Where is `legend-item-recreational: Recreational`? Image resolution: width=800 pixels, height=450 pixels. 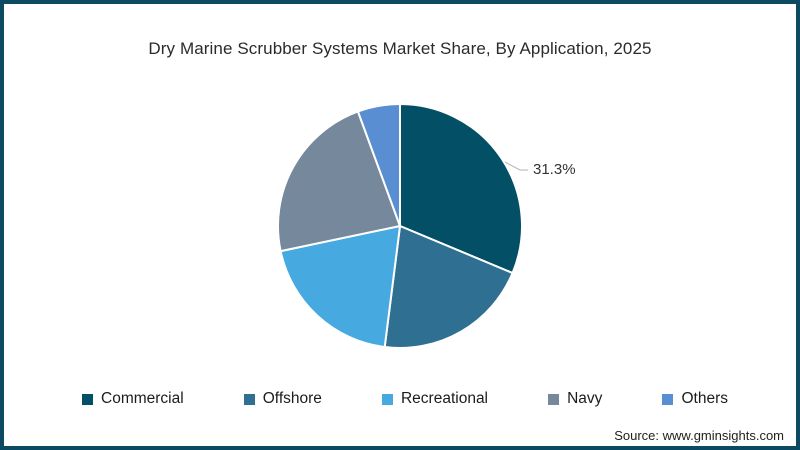
legend-item-recreational: Recreational is located at coordinates (435, 399).